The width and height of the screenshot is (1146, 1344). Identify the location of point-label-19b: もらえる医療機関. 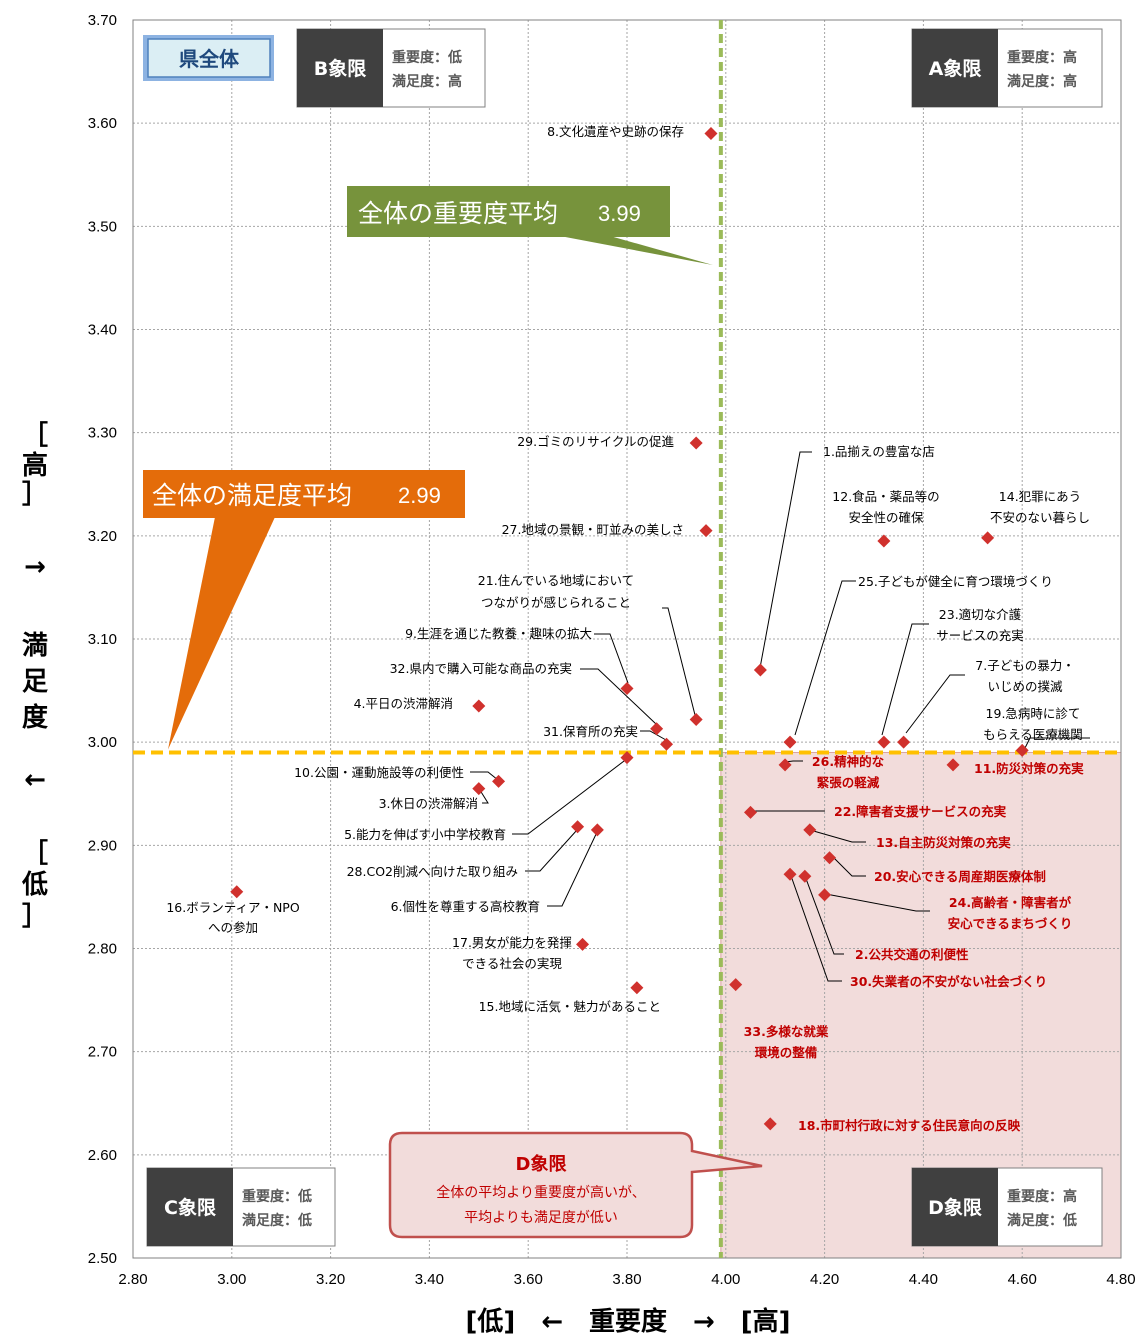
(1033, 734).